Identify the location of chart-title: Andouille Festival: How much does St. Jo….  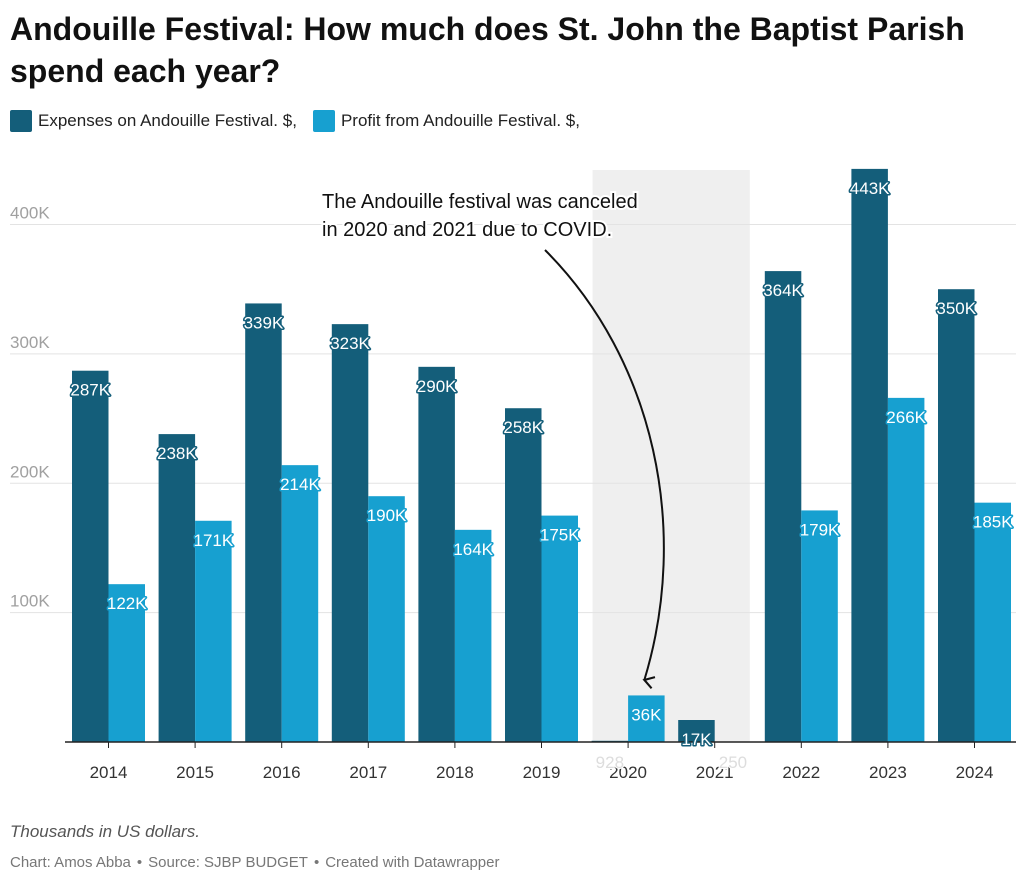
(487, 50).